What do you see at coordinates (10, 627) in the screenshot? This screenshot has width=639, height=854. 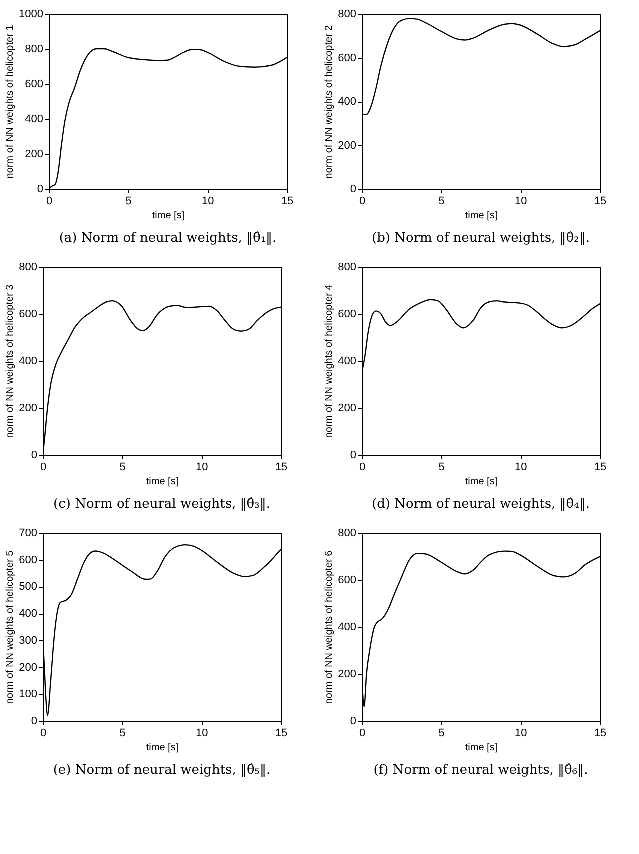 I see `y-axis-title: norm of NN weights of helicopter 5` at bounding box center [10, 627].